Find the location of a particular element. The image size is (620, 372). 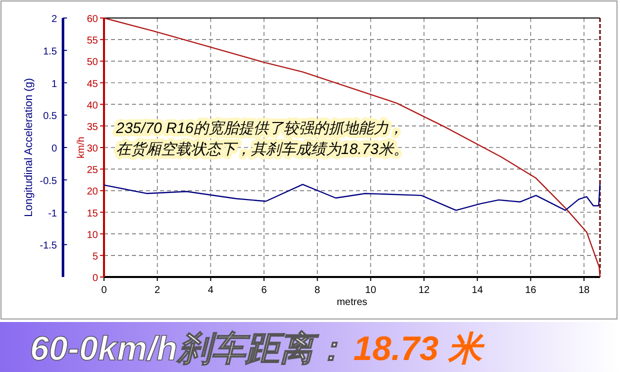

y2-tick-label: -1 is located at coordinates (53, 214).